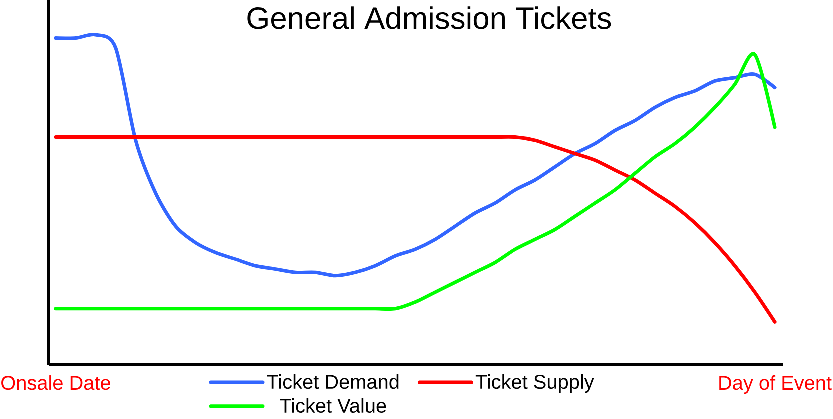 The width and height of the screenshot is (833, 419). I want to click on legend-label: Ticket Demand, so click(333, 382).